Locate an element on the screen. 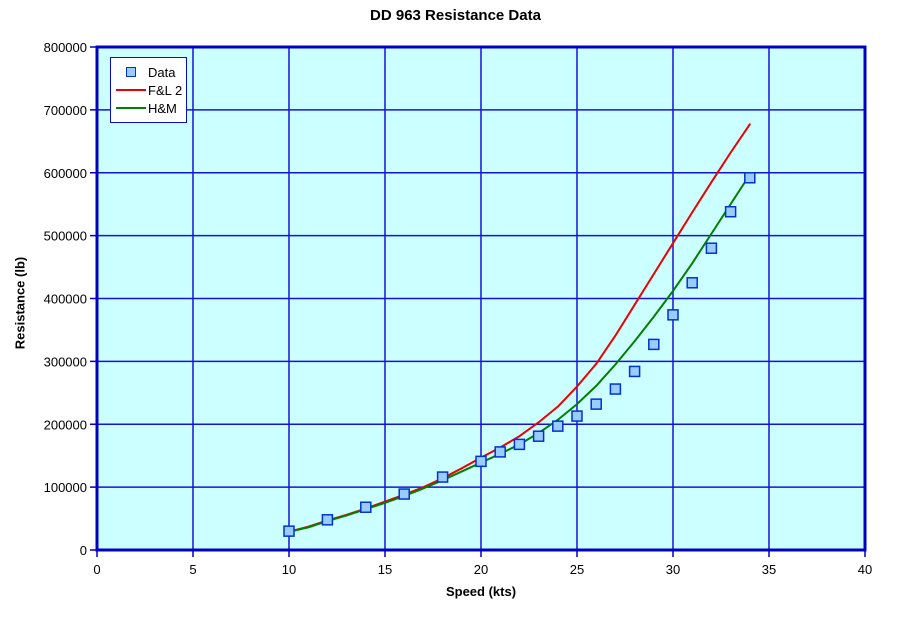 The height and width of the screenshot is (621, 911). y-tick-label: 200000 is located at coordinates (65, 424).